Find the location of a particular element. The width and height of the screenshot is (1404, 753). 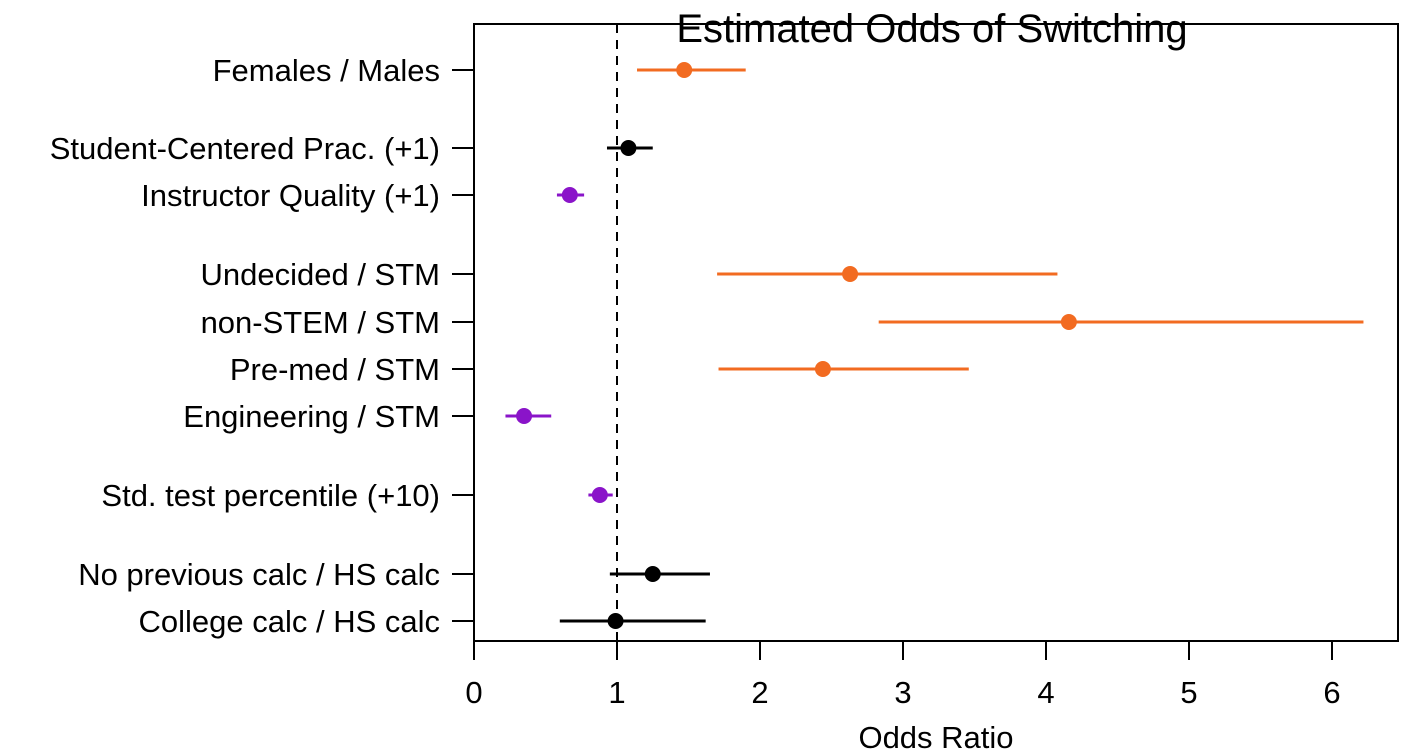

x-tick-label: 1 is located at coordinates (616, 692).